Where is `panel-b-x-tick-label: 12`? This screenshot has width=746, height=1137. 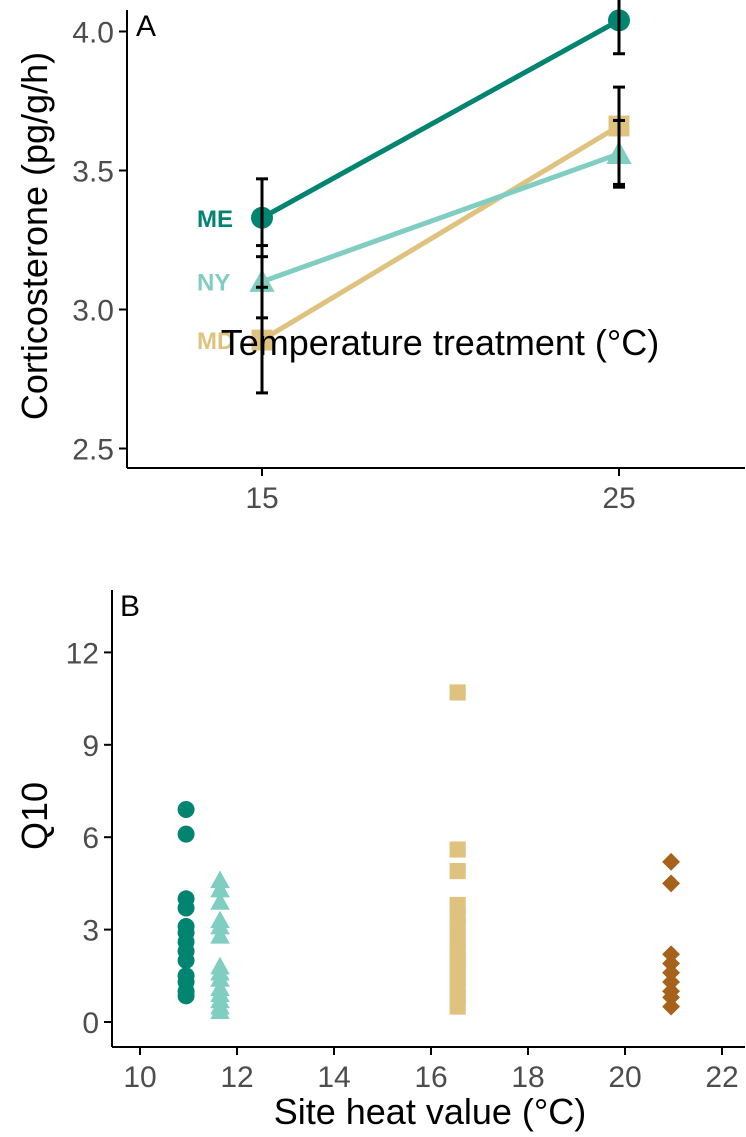
panel-b-x-tick-label: 12 is located at coordinates (236, 1077).